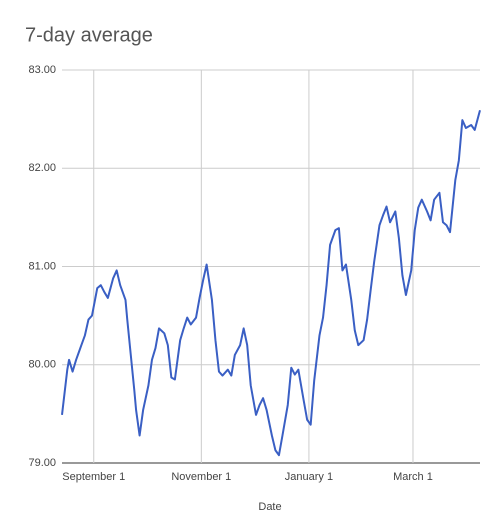 The width and height of the screenshot is (497, 529). Describe the element at coordinates (42, 463) in the screenshot. I see `y-tick-label: 79.00` at that location.